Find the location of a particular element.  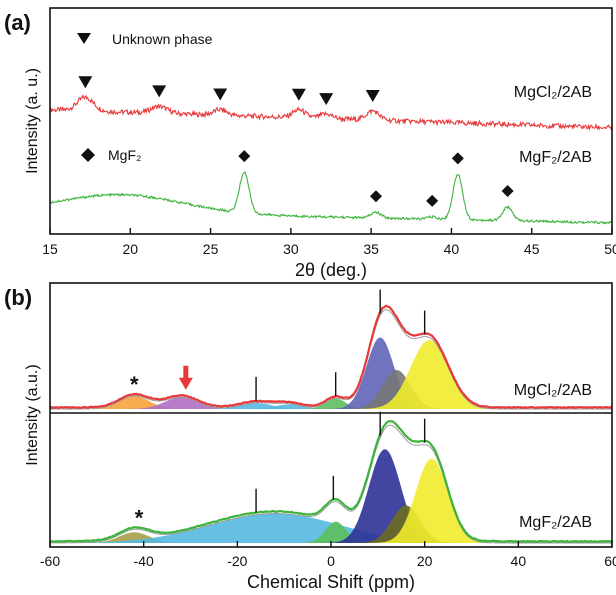

x-tick-label-a-3: 30 is located at coordinates (291, 249).